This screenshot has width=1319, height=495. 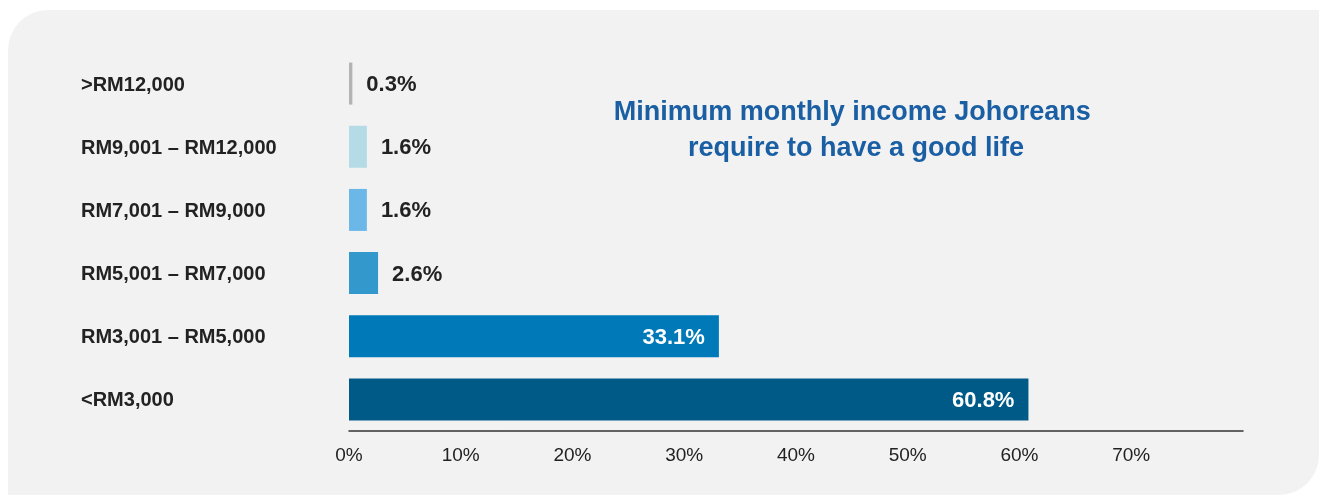 What do you see at coordinates (127, 399) in the screenshot?
I see `y-tick-label: <RM3,000` at bounding box center [127, 399].